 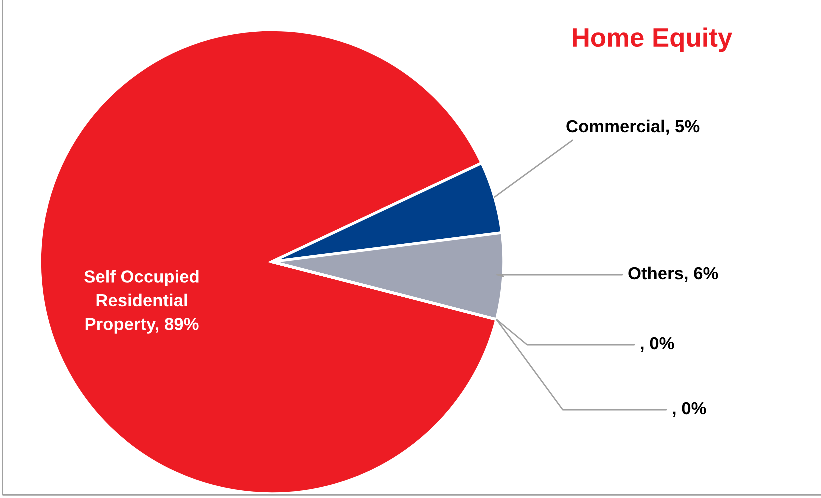 I want to click on chart-title: Home Equity, so click(x=653, y=40).